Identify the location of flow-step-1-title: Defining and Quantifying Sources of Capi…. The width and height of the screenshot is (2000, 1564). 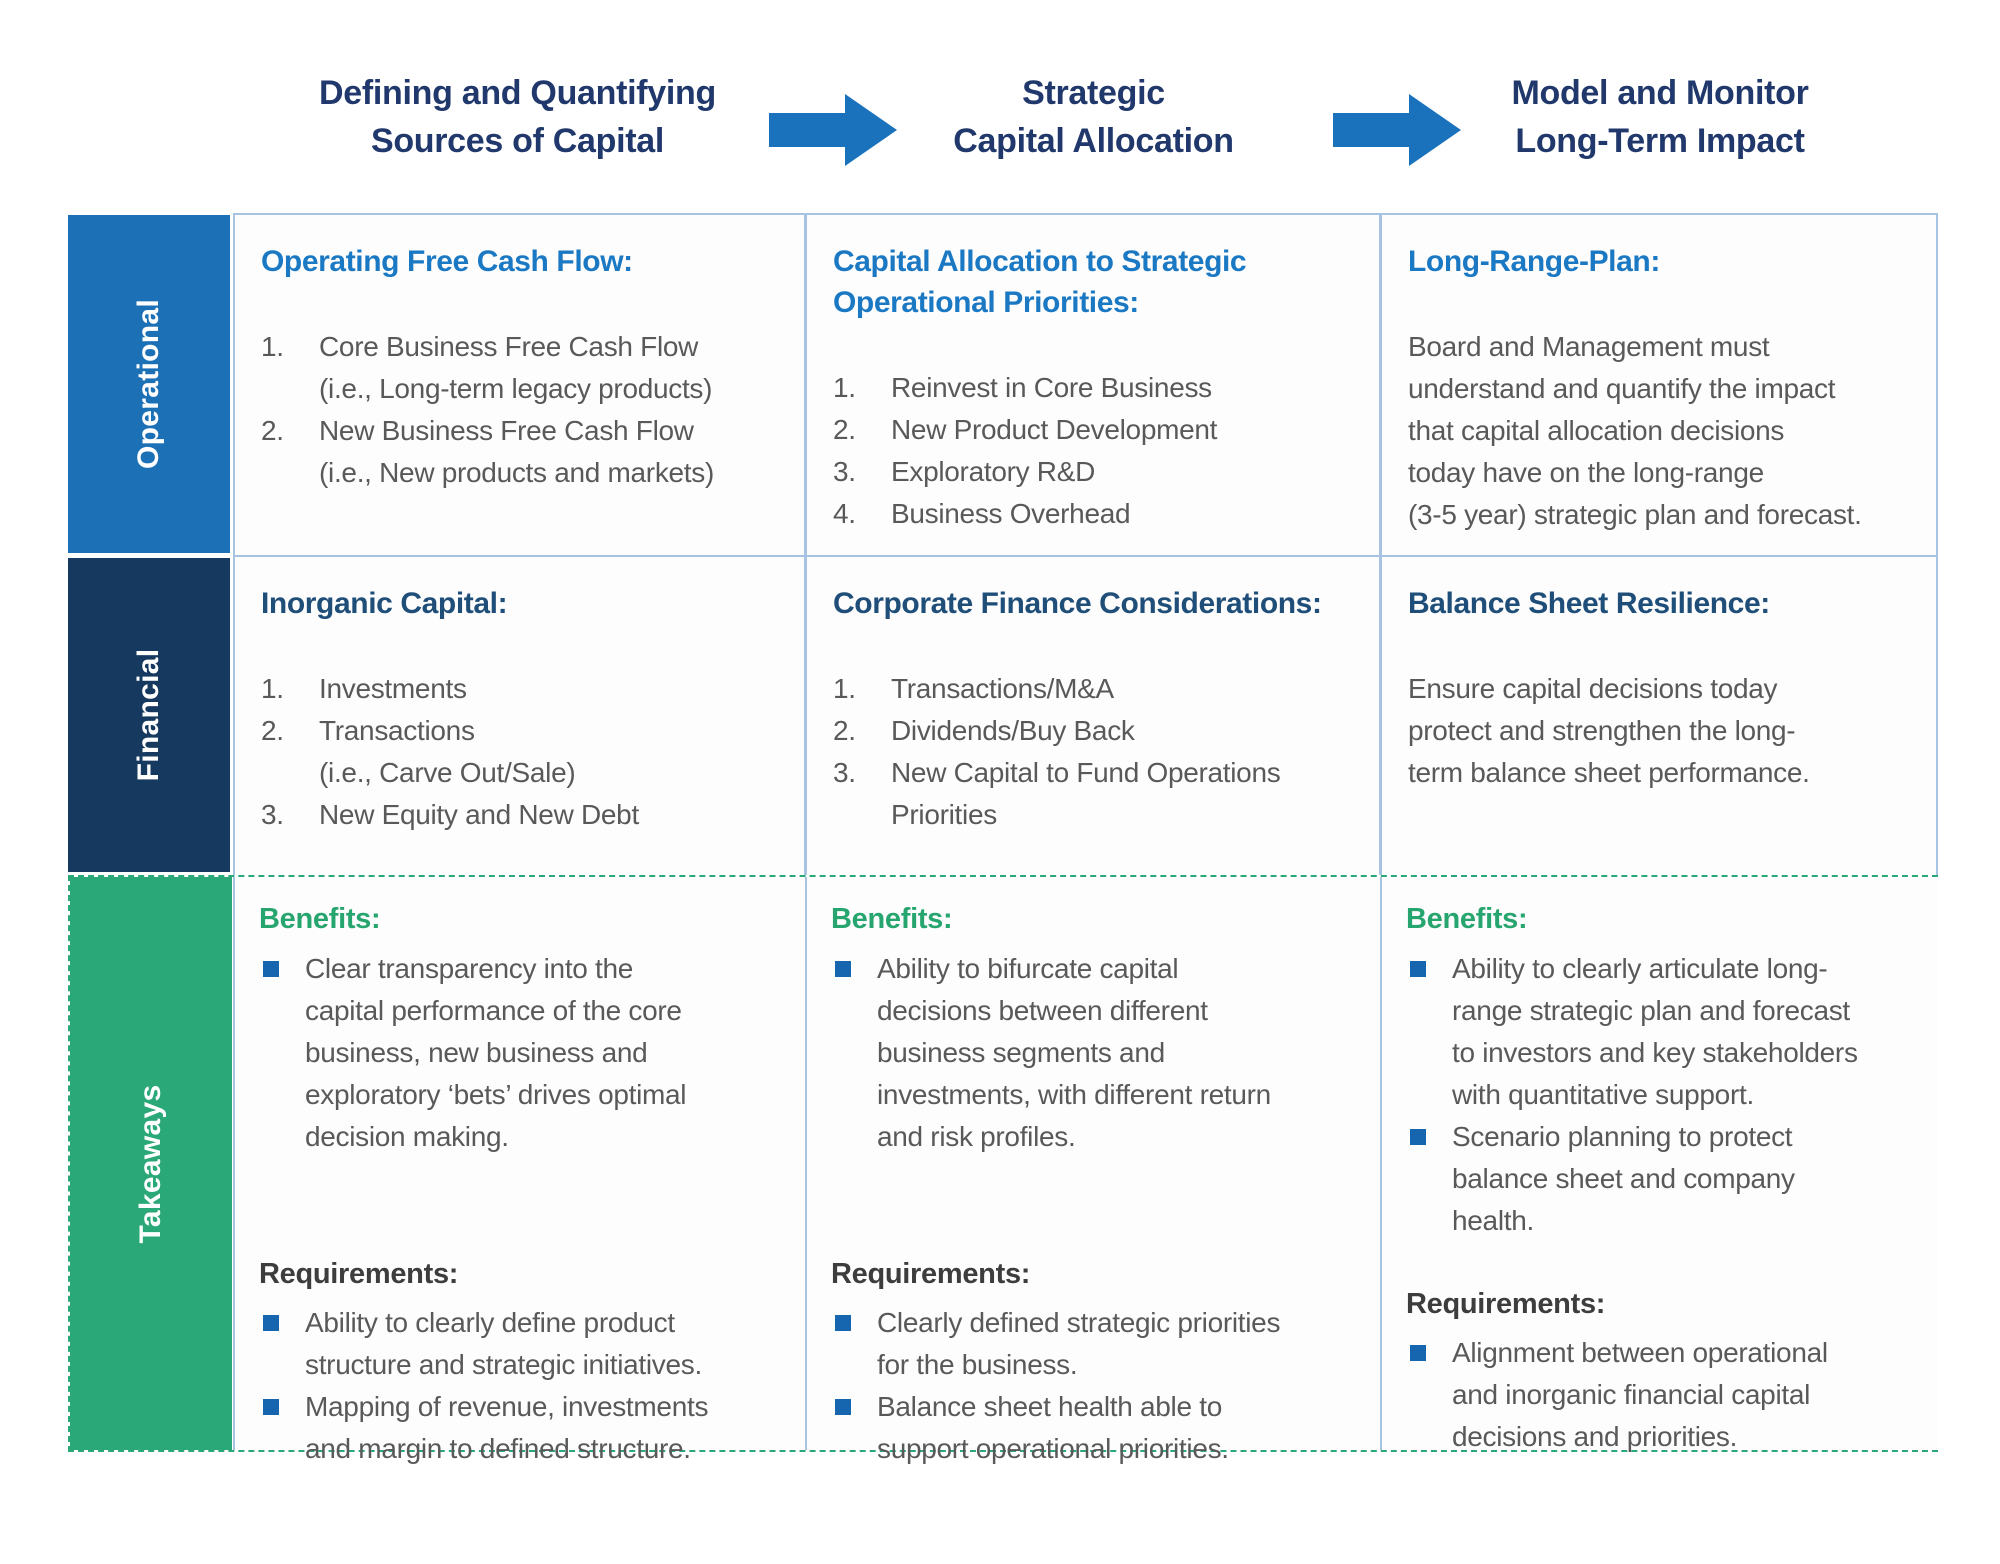
(517, 117).